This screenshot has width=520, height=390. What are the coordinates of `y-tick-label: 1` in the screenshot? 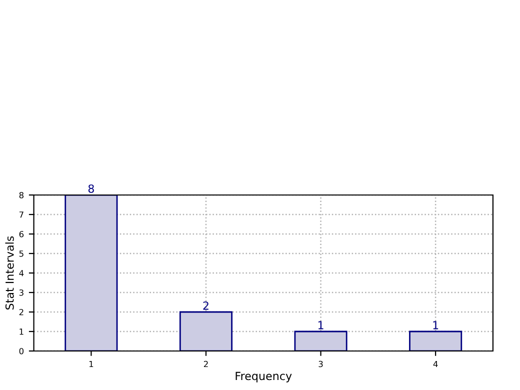 It's located at (22, 331).